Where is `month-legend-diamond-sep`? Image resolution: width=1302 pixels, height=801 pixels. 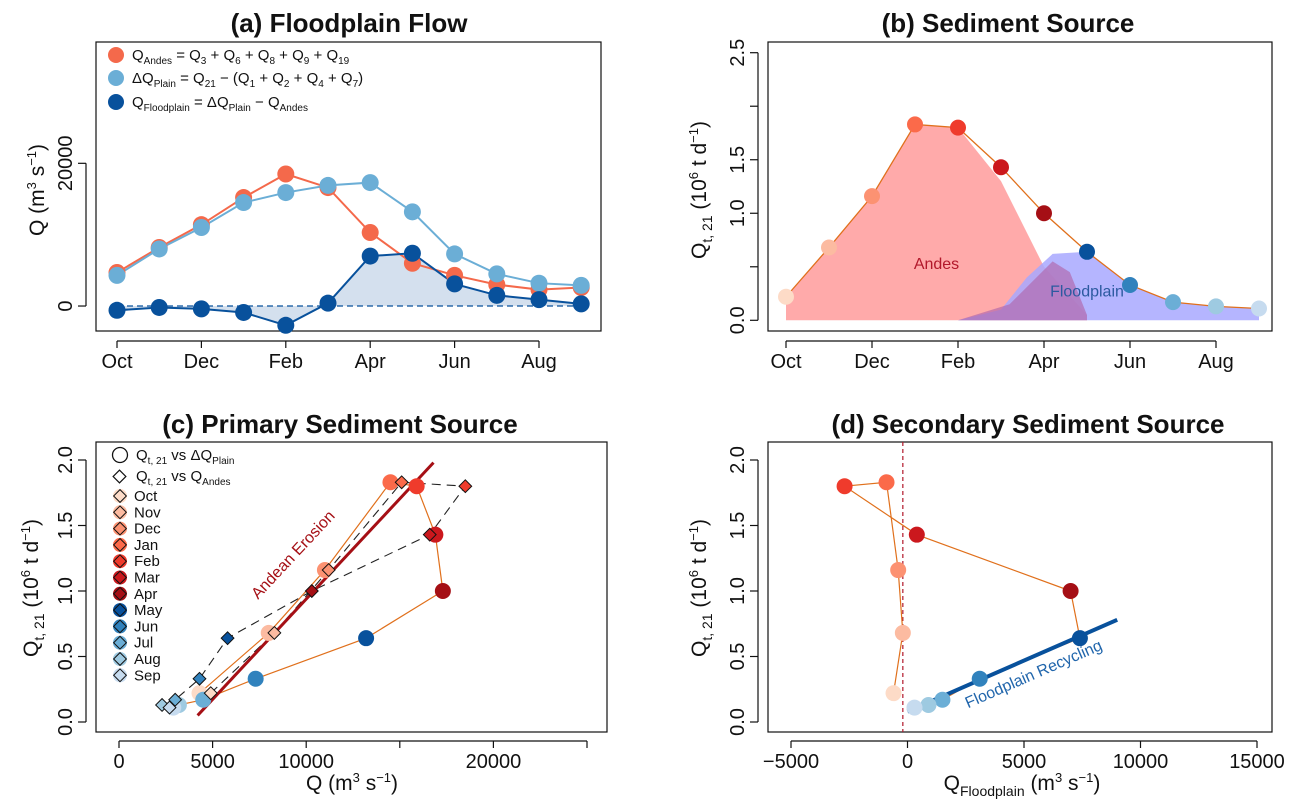 month-legend-diamond-sep is located at coordinates (120, 675).